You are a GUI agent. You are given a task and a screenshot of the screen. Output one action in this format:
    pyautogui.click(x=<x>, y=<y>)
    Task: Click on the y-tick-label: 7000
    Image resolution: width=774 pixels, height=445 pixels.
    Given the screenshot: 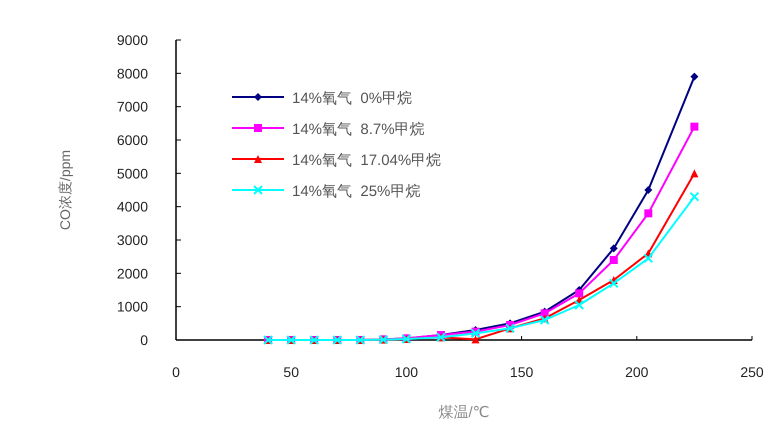 What is the action you would take?
    pyautogui.click(x=132, y=106)
    